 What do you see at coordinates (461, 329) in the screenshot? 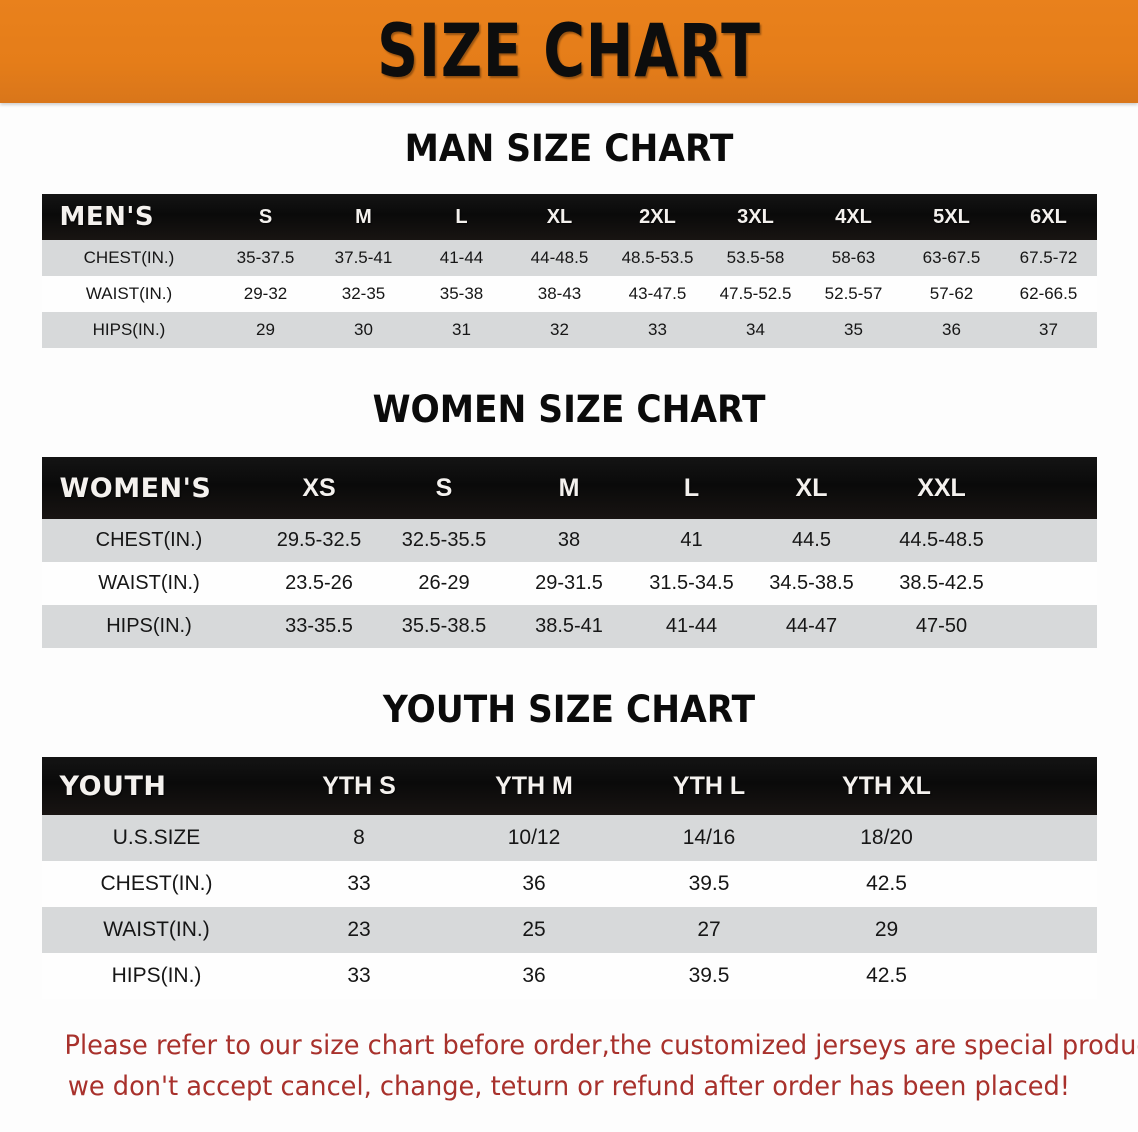
I see `man-cell-2-2: 31` at bounding box center [461, 329].